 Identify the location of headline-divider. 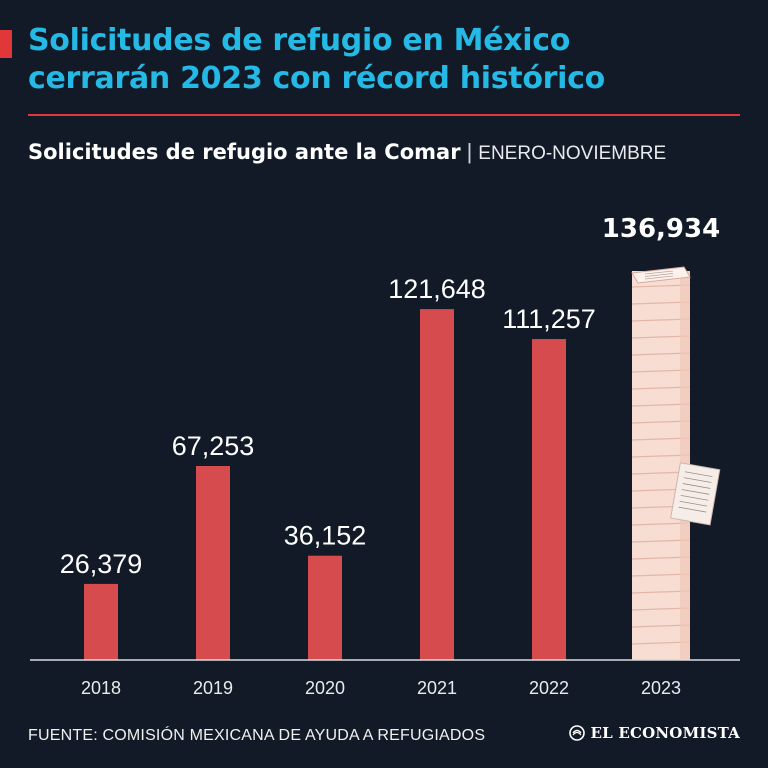
(384, 115).